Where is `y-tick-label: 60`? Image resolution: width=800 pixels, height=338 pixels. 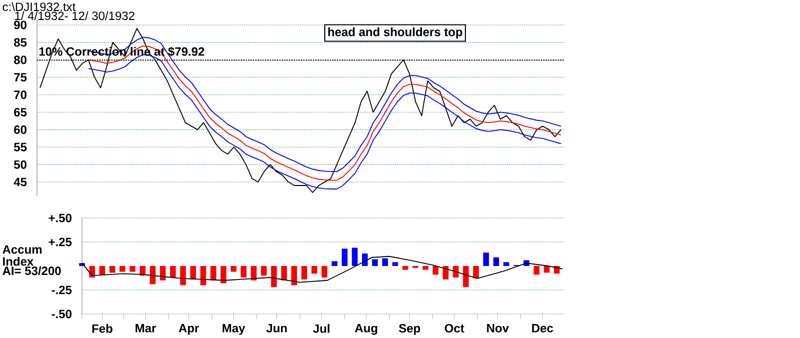
y-tick-label: 60 is located at coordinates (20, 129).